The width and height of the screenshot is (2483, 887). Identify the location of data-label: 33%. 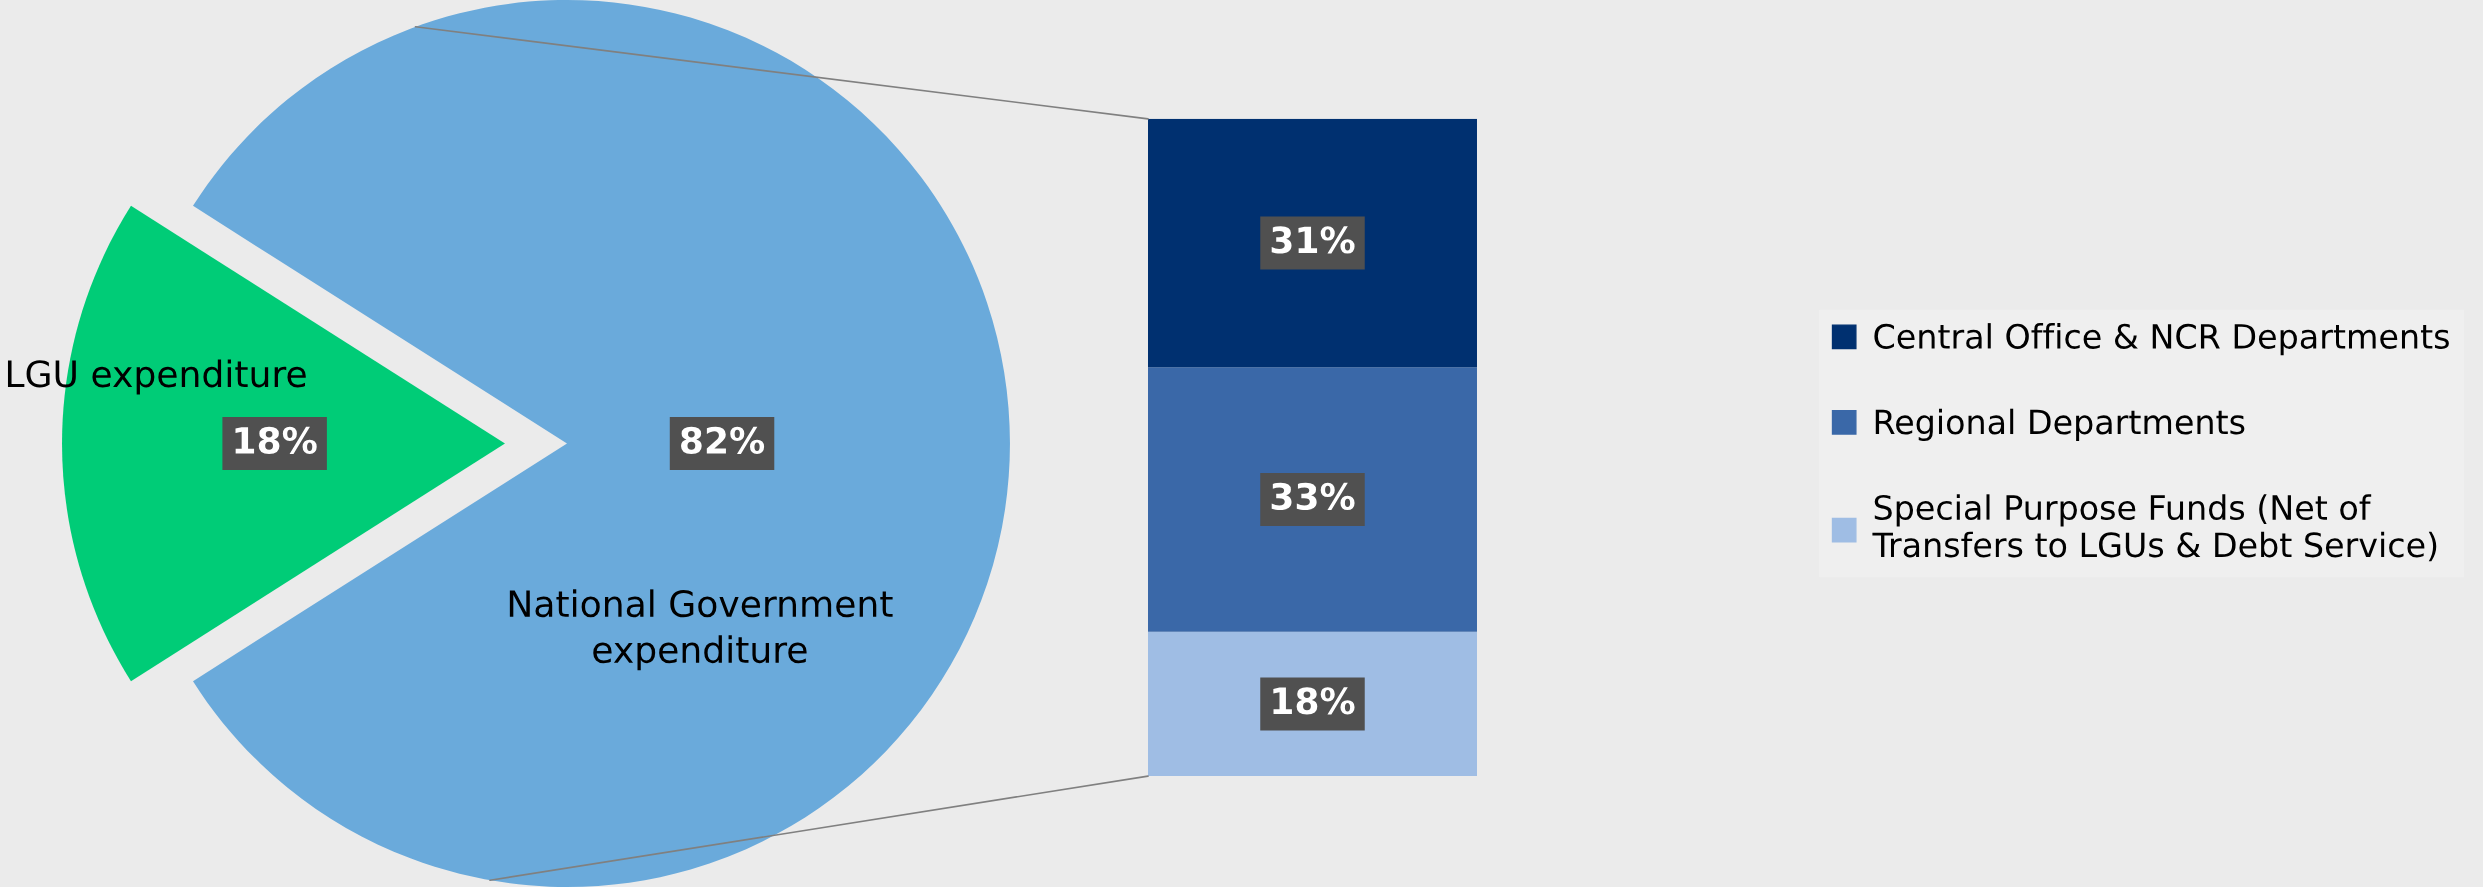
(1313, 496).